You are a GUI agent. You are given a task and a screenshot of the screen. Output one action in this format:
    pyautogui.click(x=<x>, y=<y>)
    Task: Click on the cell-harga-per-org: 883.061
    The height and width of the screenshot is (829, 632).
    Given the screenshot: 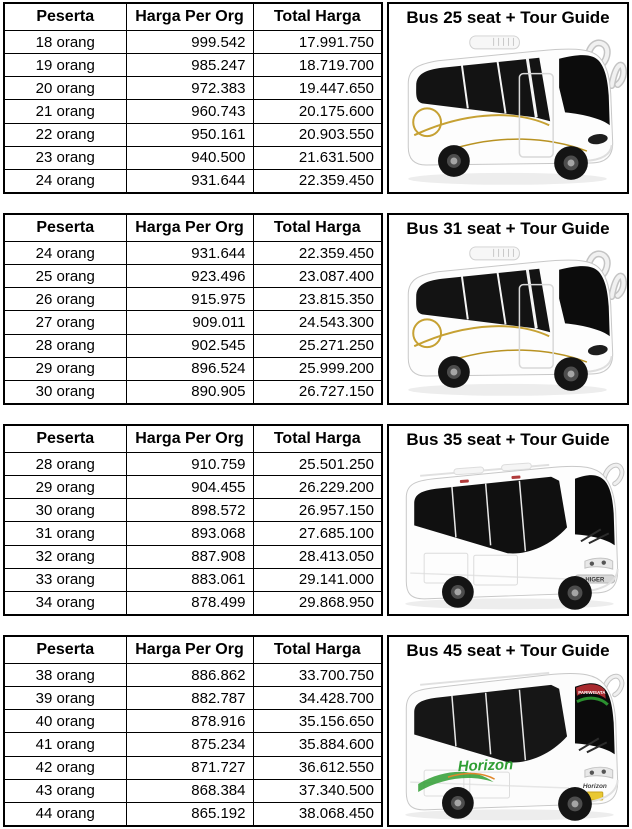 What is the action you would take?
    pyautogui.click(x=189, y=579)
    